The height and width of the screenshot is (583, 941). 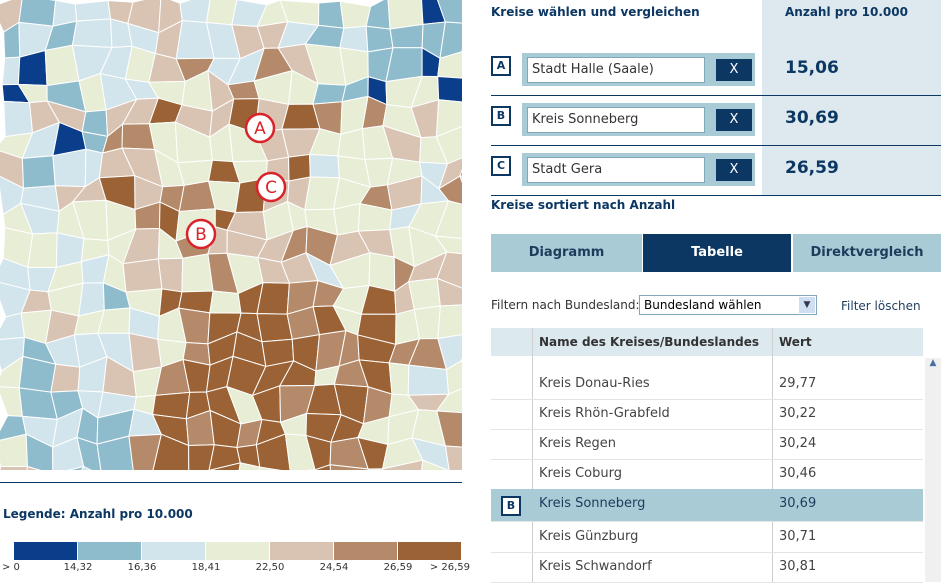 What do you see at coordinates (846, 12) in the screenshot?
I see `value-heading: Anzahl pro 10.000` at bounding box center [846, 12].